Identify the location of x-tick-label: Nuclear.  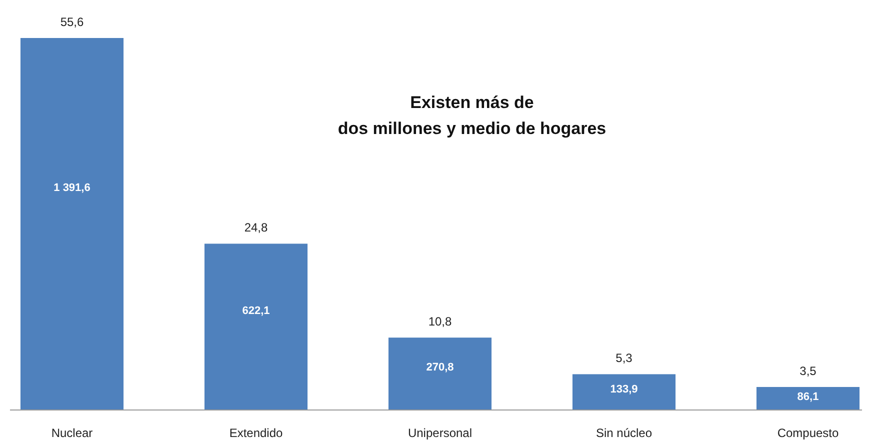
(72, 433).